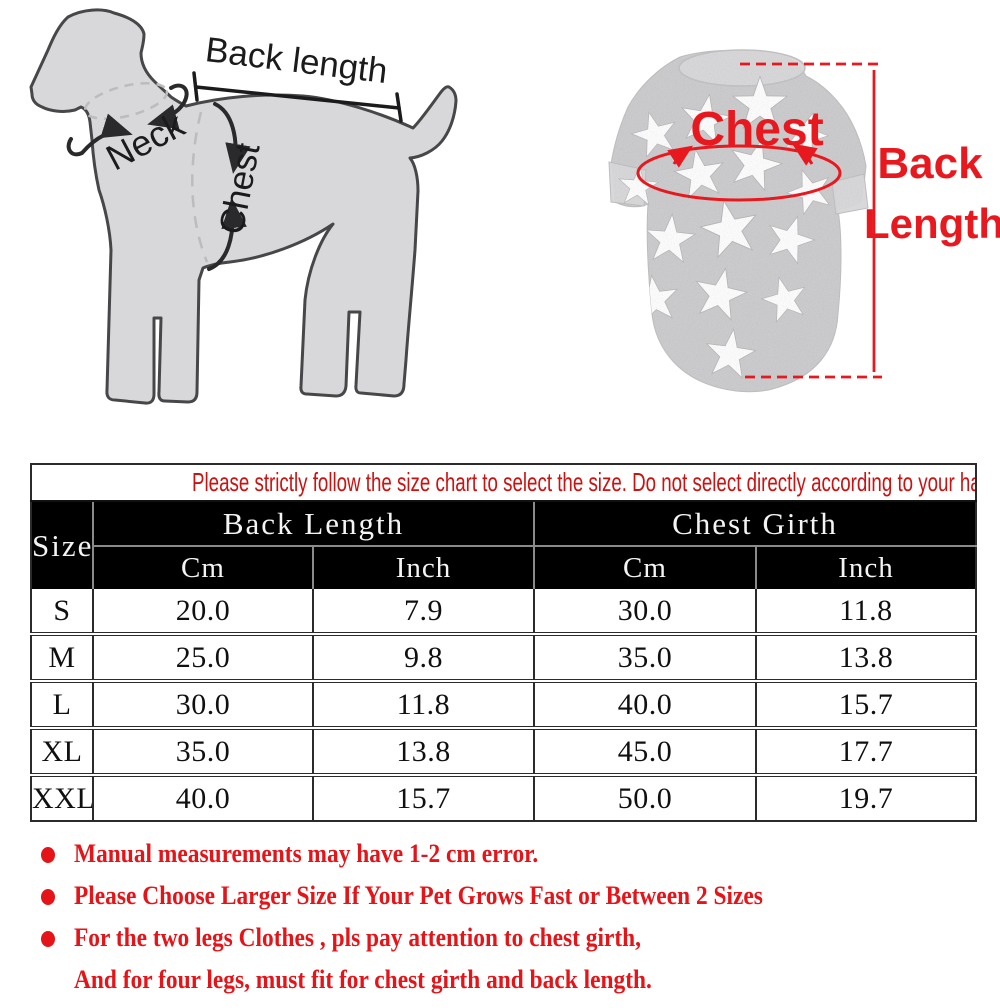 The image size is (1000, 1008). What do you see at coordinates (805, 154) in the screenshot?
I see `chest-girth-arrow-right` at bounding box center [805, 154].